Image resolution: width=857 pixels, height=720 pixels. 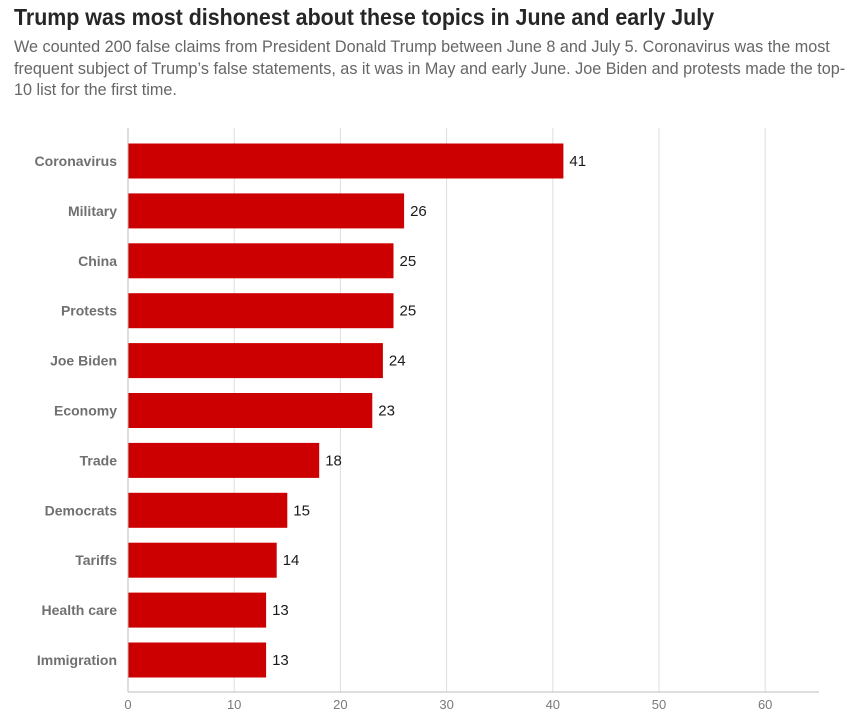 What do you see at coordinates (301, 510) in the screenshot?
I see `value-label: 15` at bounding box center [301, 510].